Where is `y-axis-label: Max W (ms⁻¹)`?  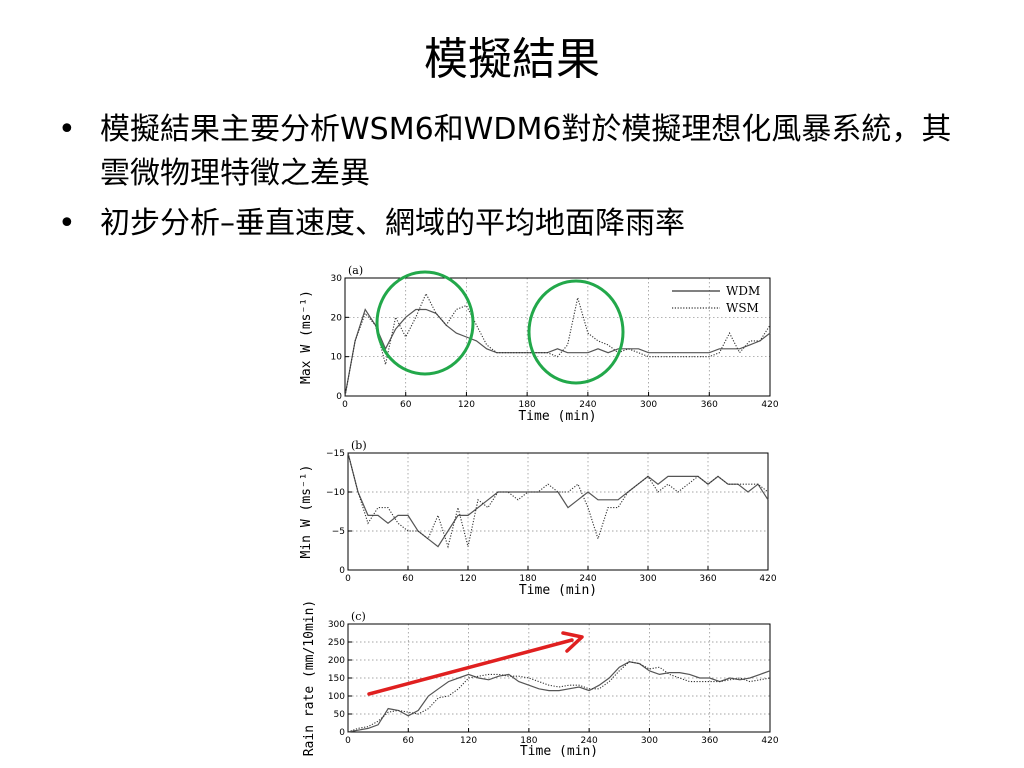 y-axis-label: Max W (ms⁻¹) is located at coordinates (306, 337).